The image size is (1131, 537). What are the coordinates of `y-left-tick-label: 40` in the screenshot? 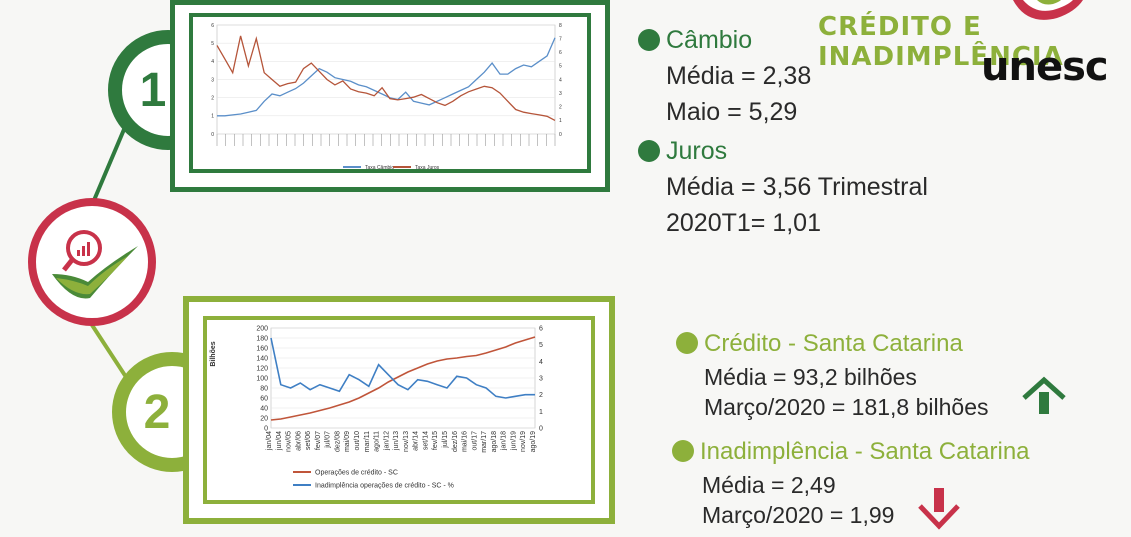 It's located at (264, 408).